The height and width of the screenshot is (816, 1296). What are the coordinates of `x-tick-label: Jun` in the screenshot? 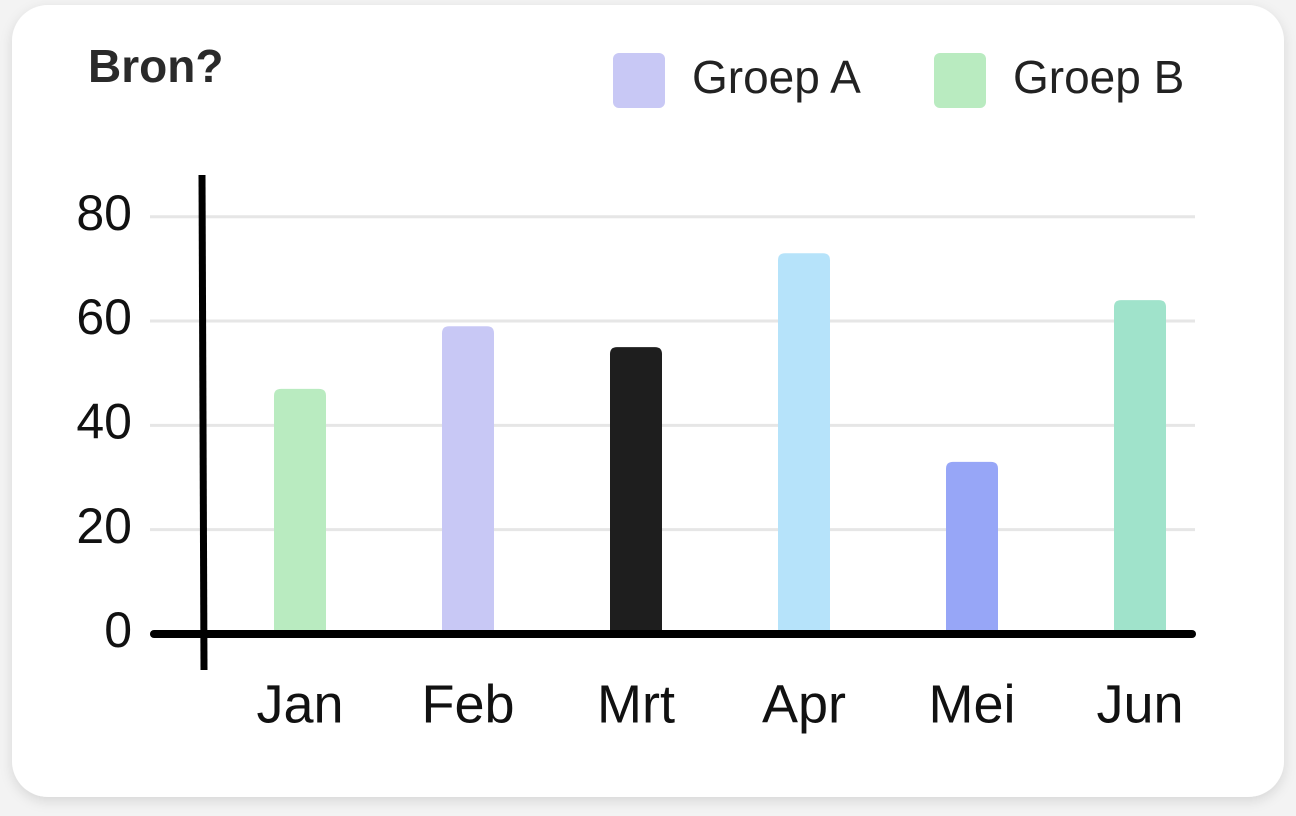 It's located at (1139, 704).